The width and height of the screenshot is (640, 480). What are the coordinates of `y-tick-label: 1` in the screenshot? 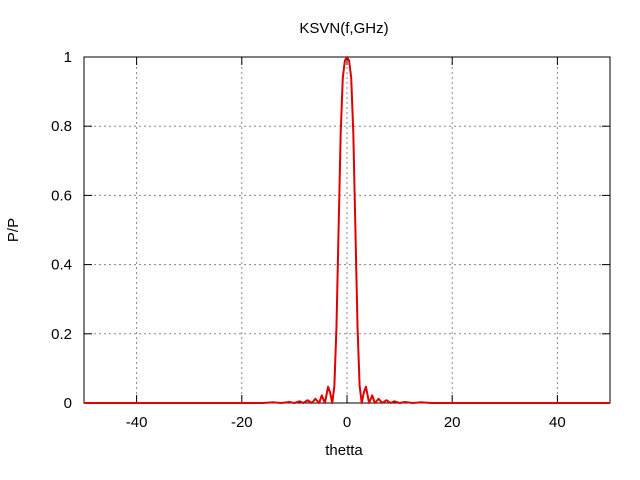 It's located at (68, 57).